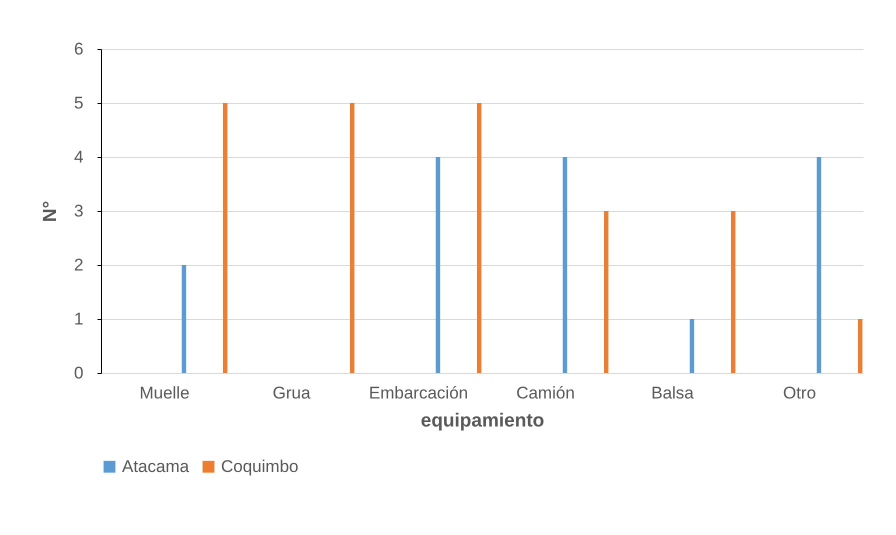  Describe the element at coordinates (79, 157) in the screenshot. I see `y-tick-label: 4` at that location.